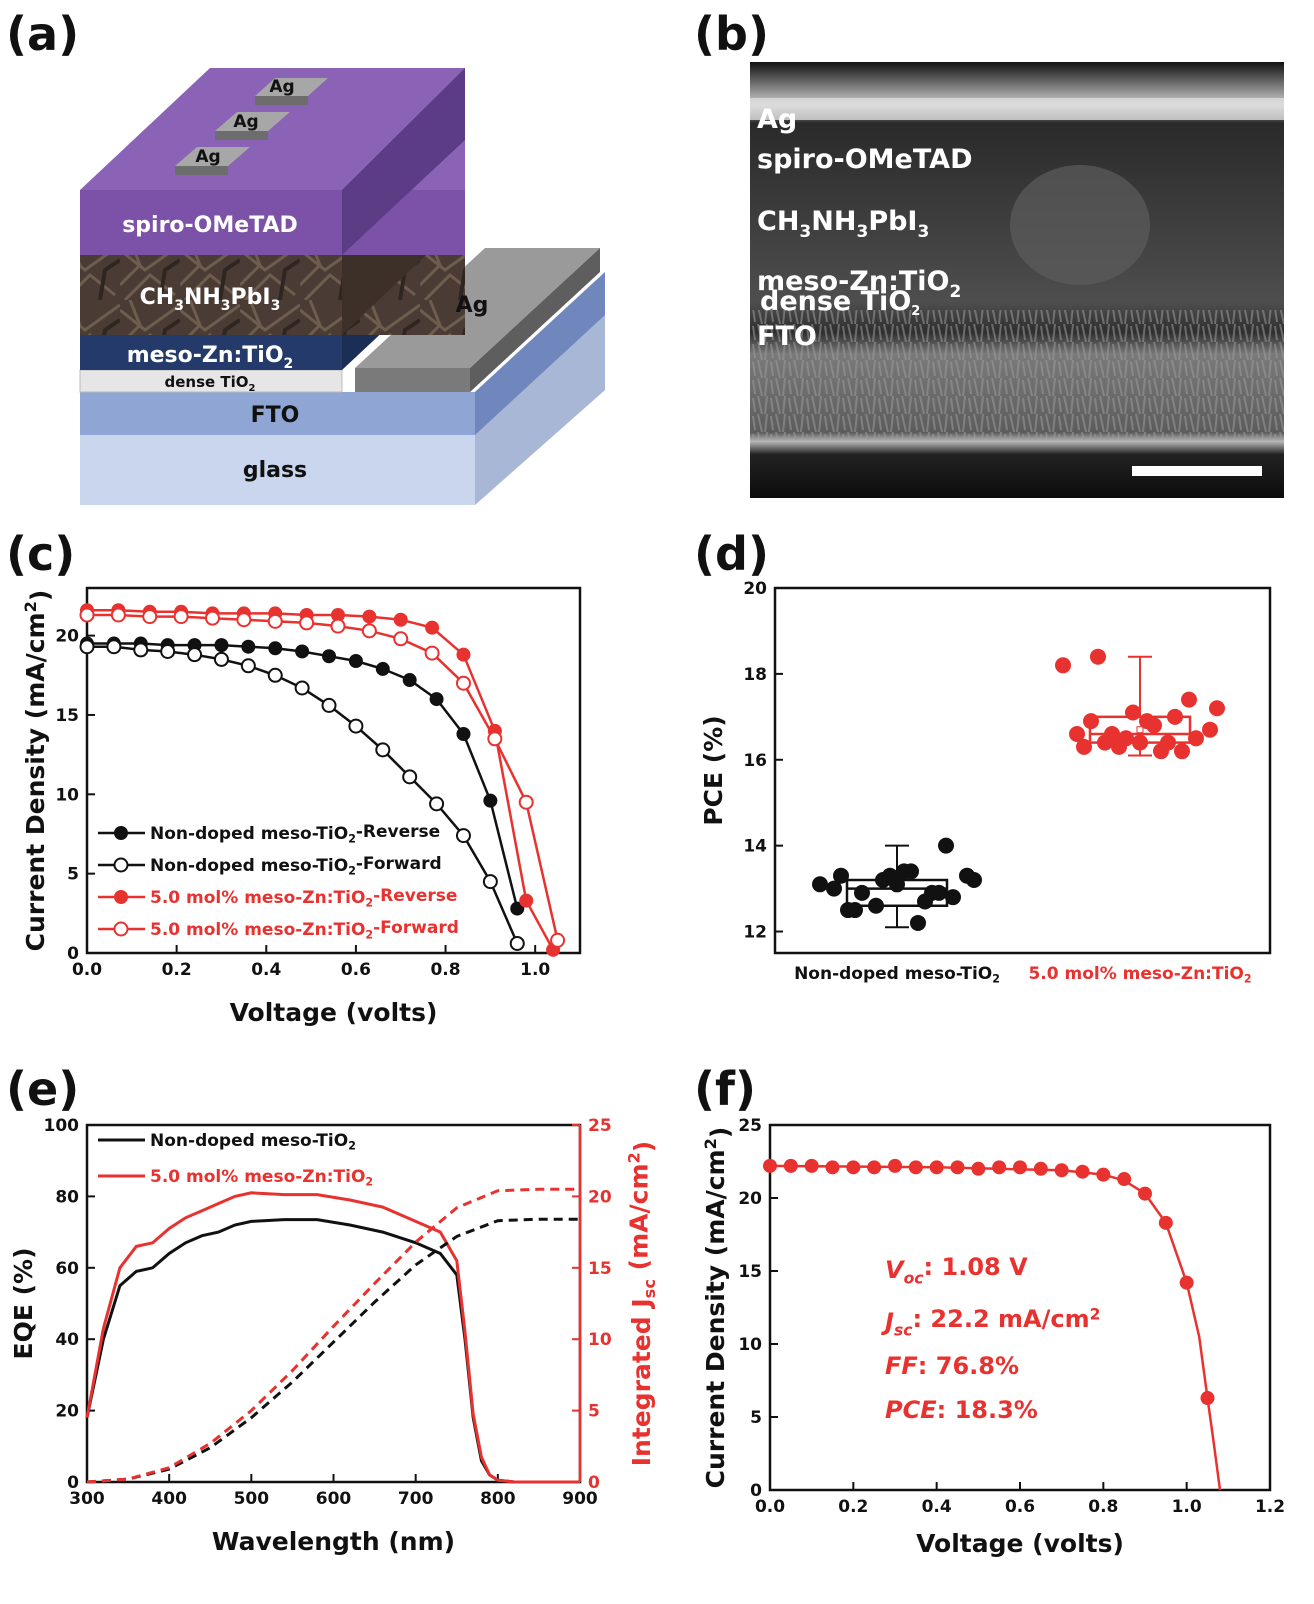 This screenshot has width=1314, height=1604. I want to click on mean-marker, so click(1140, 730).